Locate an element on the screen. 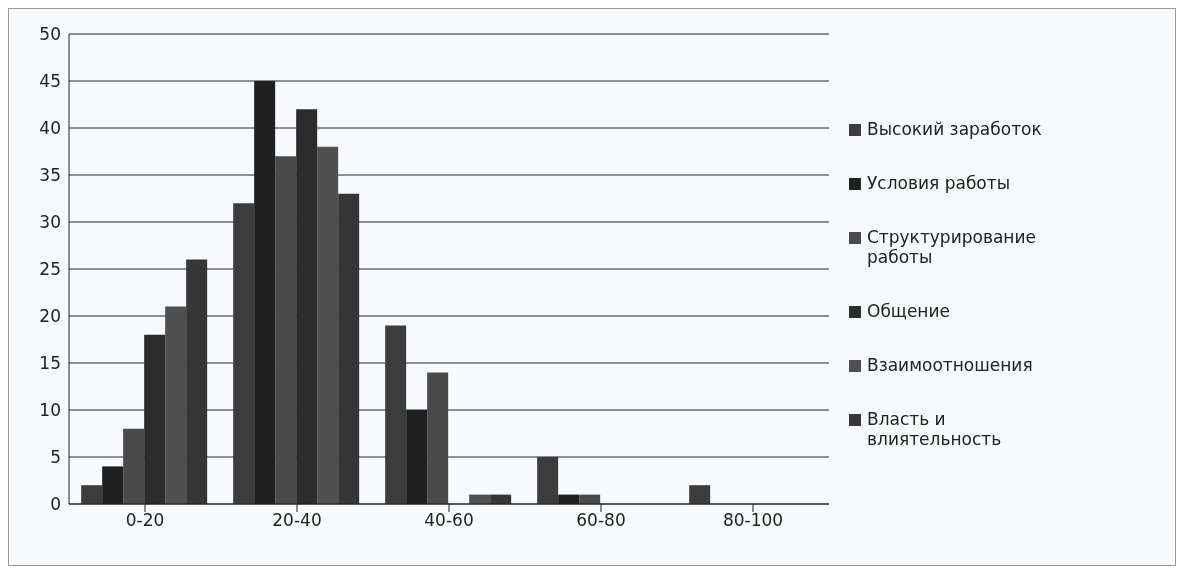  y-tick-label: 35 is located at coordinates (50, 175).